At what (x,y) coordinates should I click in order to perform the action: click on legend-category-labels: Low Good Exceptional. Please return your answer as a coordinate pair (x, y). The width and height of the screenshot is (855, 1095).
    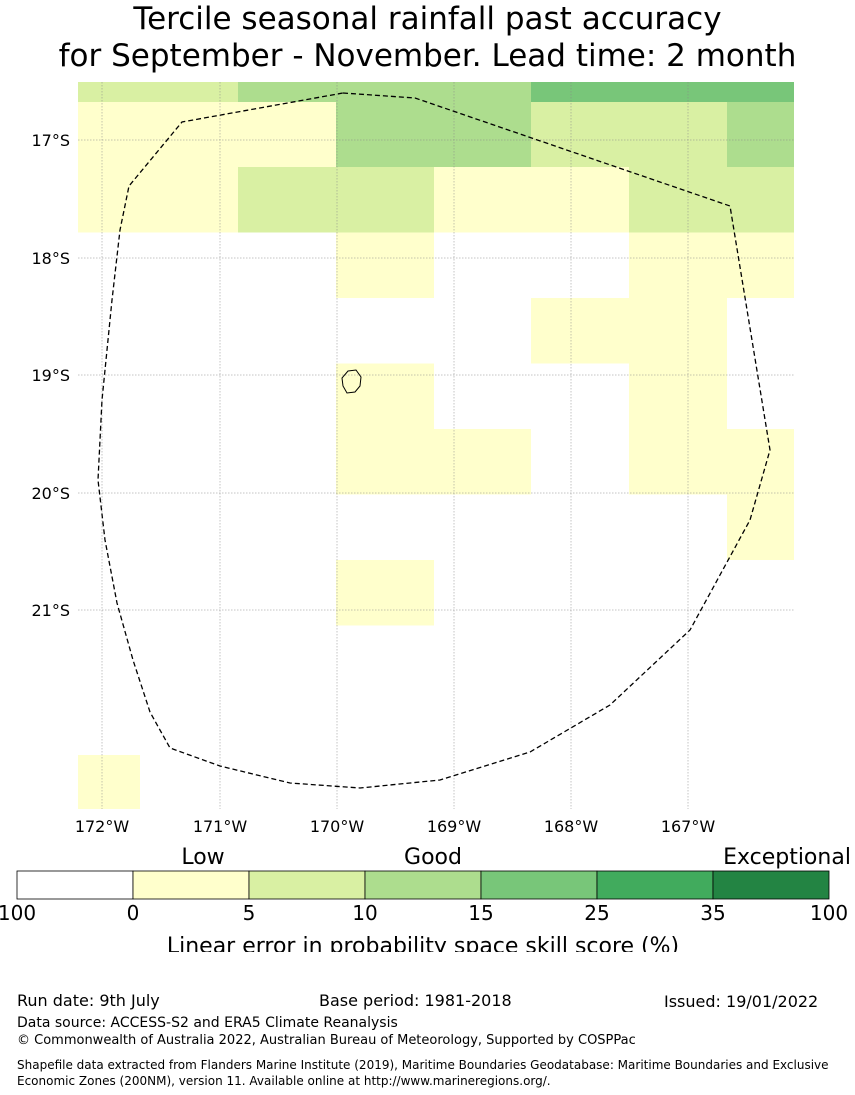
    Looking at the image, I should click on (516, 857).